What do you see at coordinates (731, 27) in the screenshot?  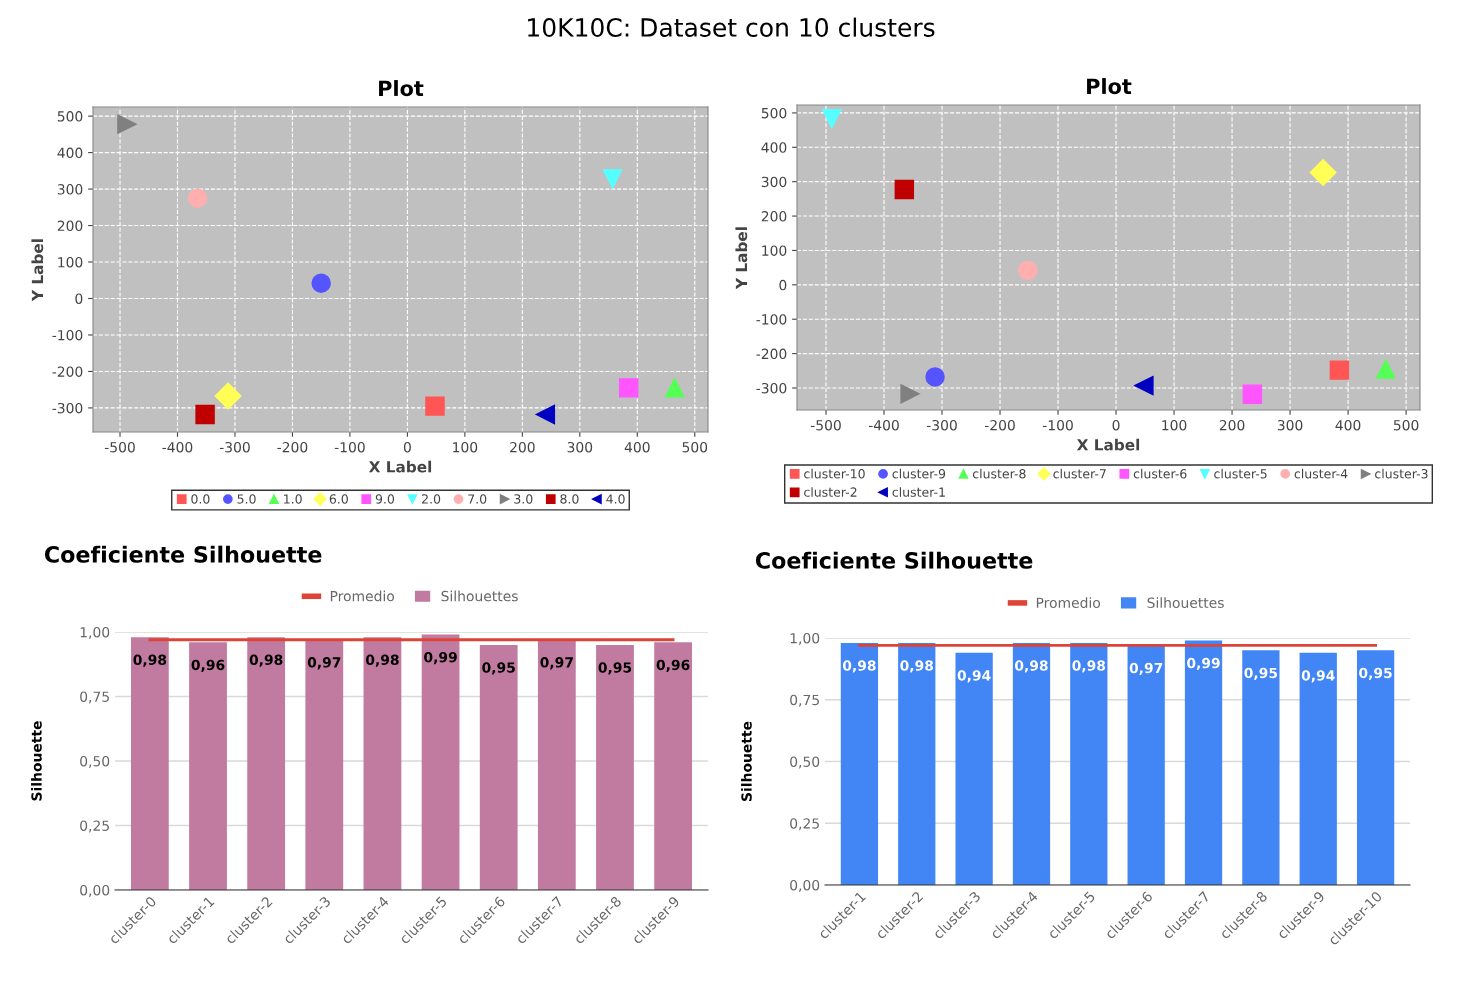 I see `text: 10K10C: Dataset con 10 clusters` at bounding box center [731, 27].